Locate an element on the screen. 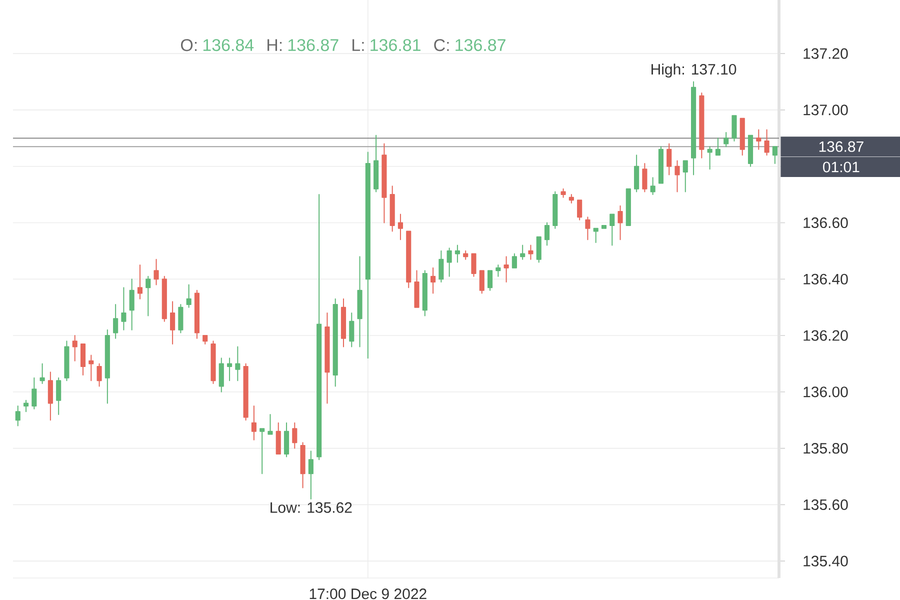 The width and height of the screenshot is (900, 600). y-tick-label: 137.20 is located at coordinates (826, 53).